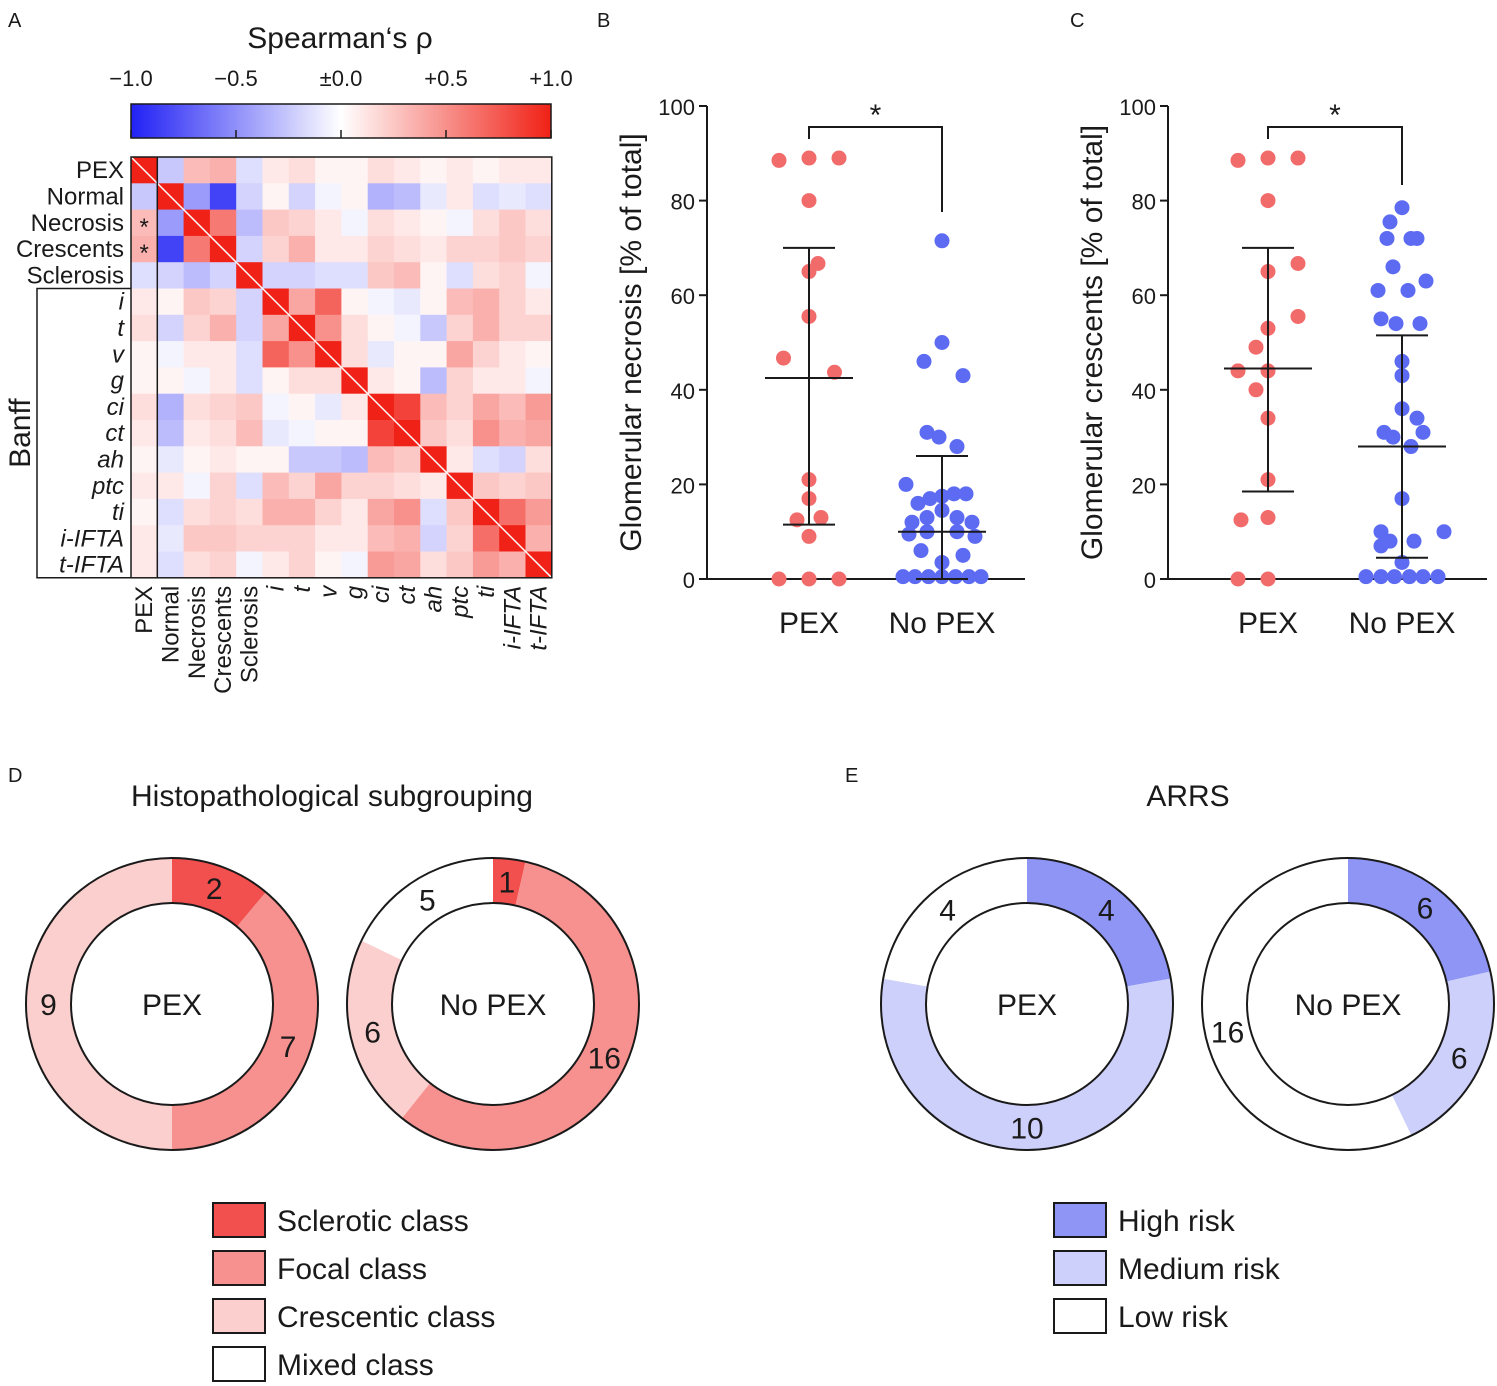 This screenshot has height=1386, width=1497. Describe the element at coordinates (92, 538) in the screenshot. I see `heatmap-row-label: i-IFTA` at that location.